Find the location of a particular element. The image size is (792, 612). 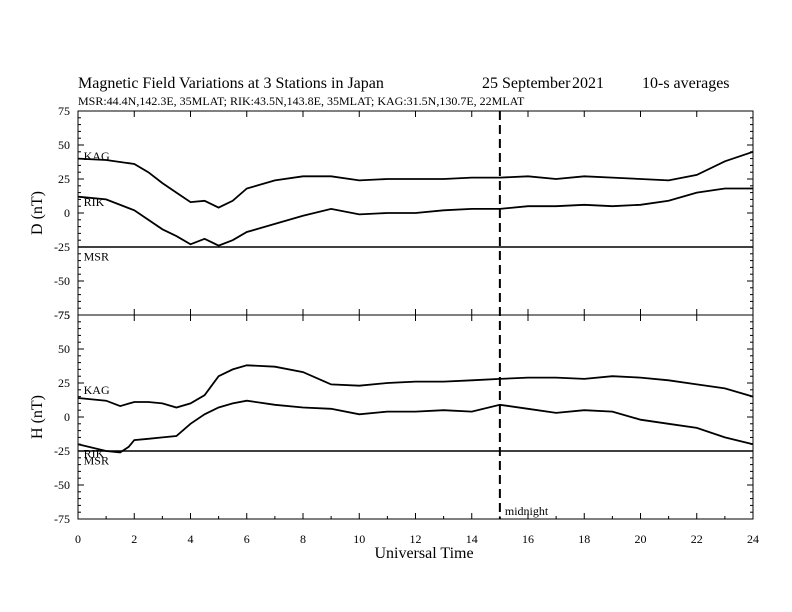

x-tick-label: 18 is located at coordinates (584, 539).